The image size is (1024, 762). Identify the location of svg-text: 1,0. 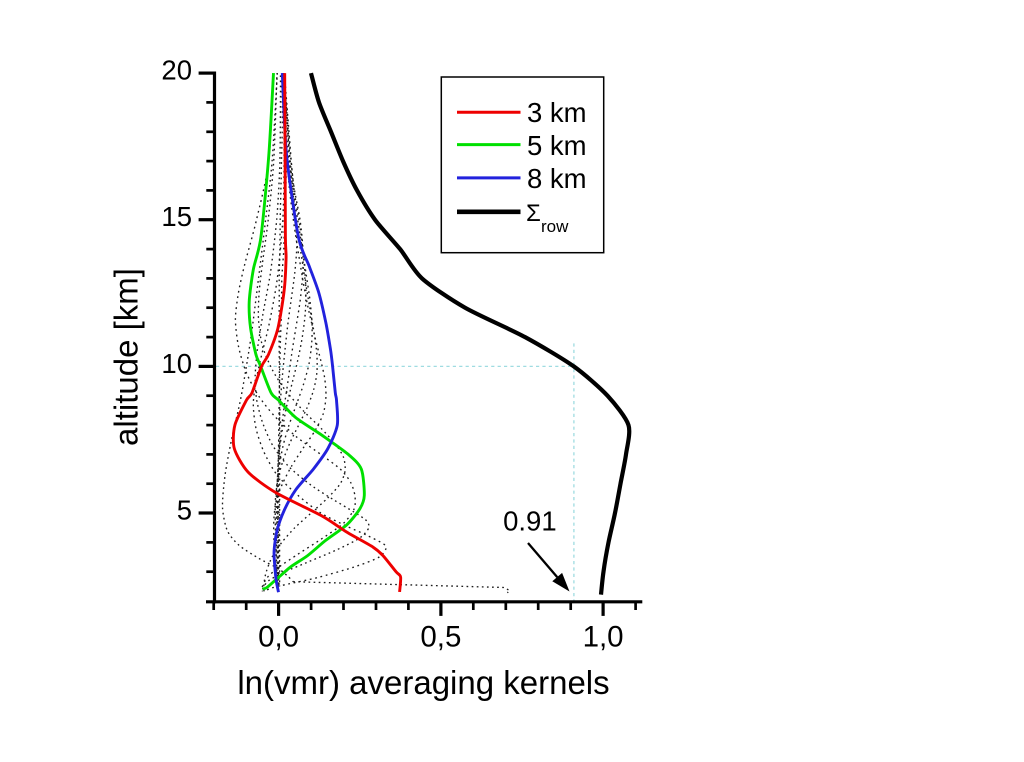
(603, 637).